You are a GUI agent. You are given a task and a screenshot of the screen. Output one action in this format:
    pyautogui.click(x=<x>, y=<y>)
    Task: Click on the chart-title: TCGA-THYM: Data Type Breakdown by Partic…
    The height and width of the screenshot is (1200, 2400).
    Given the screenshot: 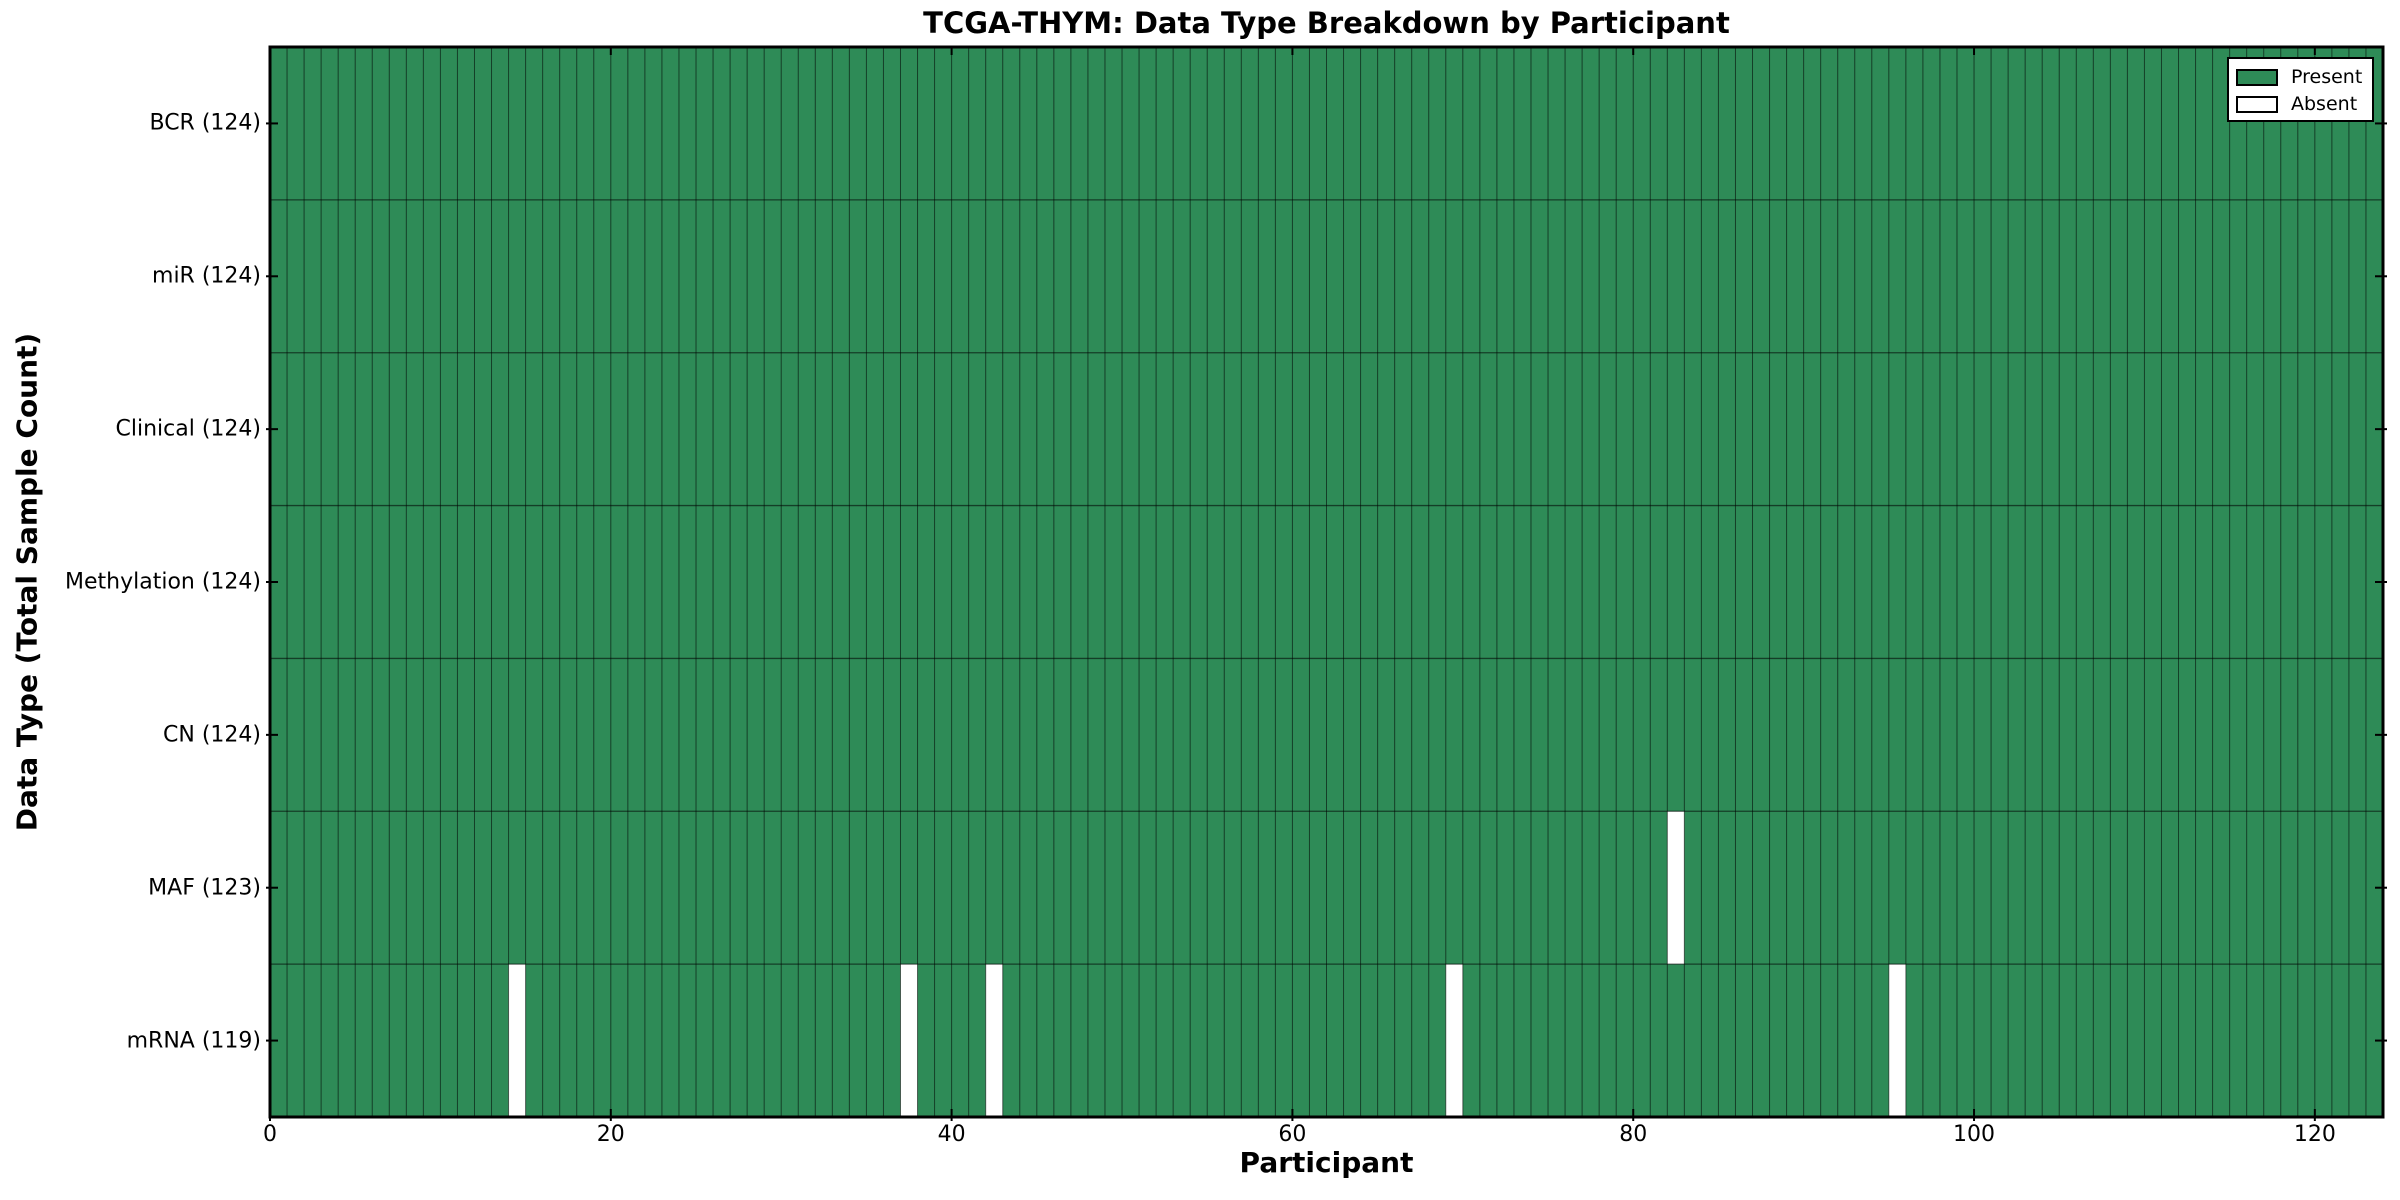 What is the action you would take?
    pyautogui.click(x=1326, y=23)
    